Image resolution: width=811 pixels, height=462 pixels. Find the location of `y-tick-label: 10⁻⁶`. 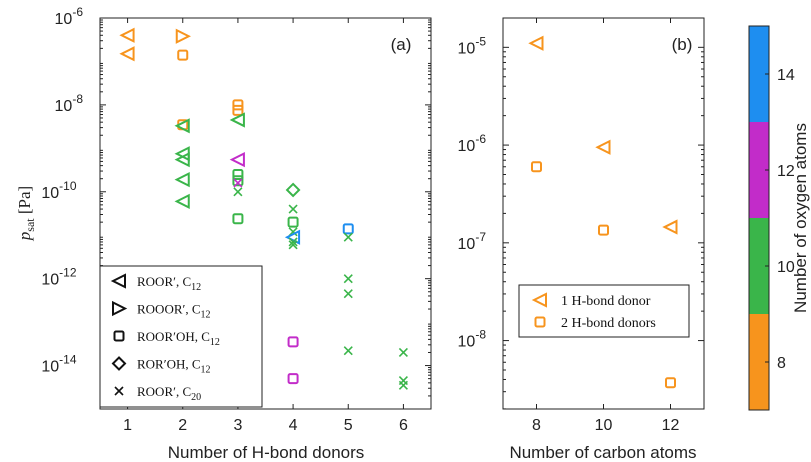

y-tick-label: 10⁻⁶ is located at coordinates (69, 16).